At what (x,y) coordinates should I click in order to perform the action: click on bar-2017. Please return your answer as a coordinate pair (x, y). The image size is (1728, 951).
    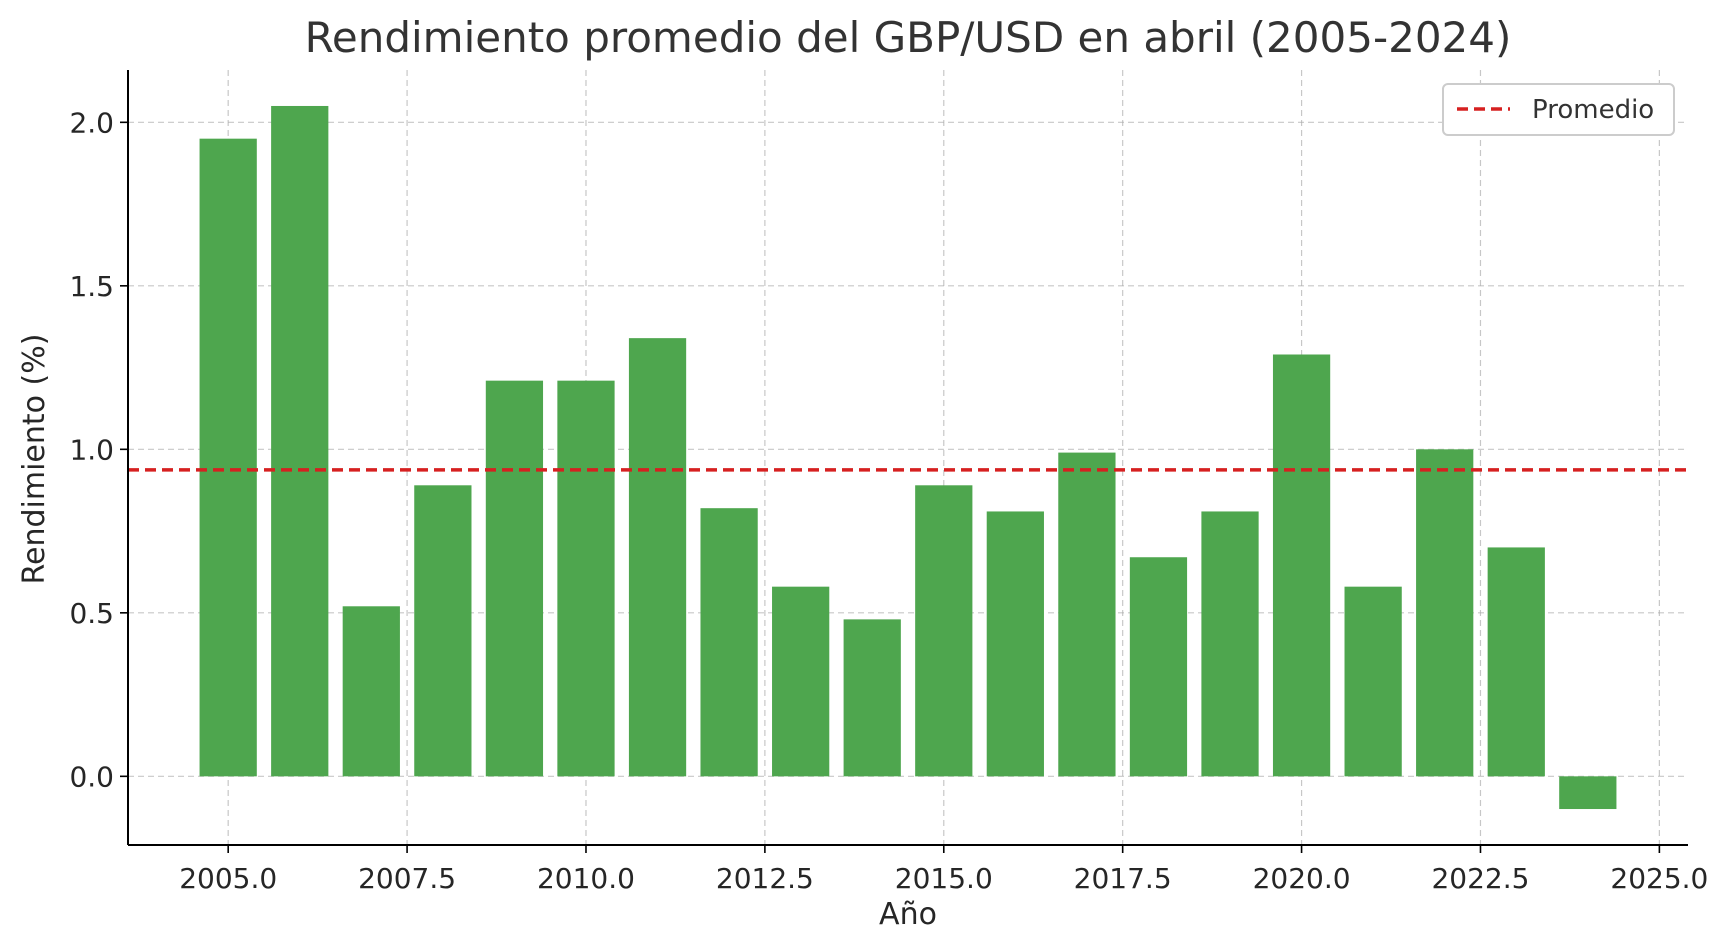
    Looking at the image, I should click on (1087, 614).